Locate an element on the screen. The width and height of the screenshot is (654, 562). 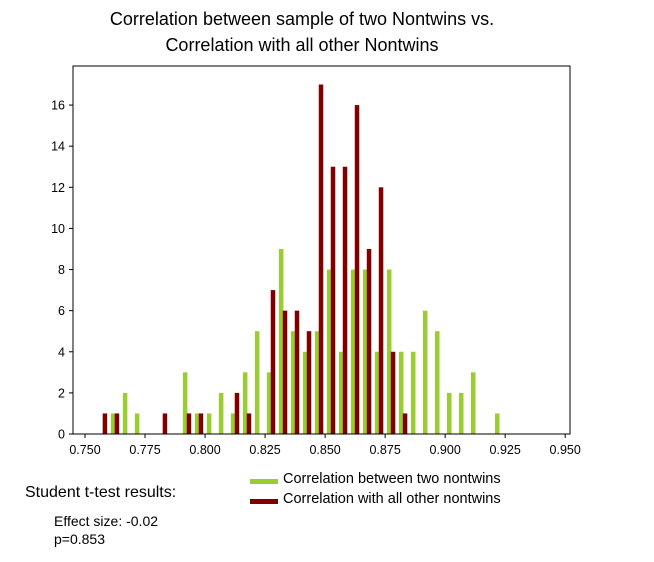
p-value-text: p=0.853 is located at coordinates (79, 539).